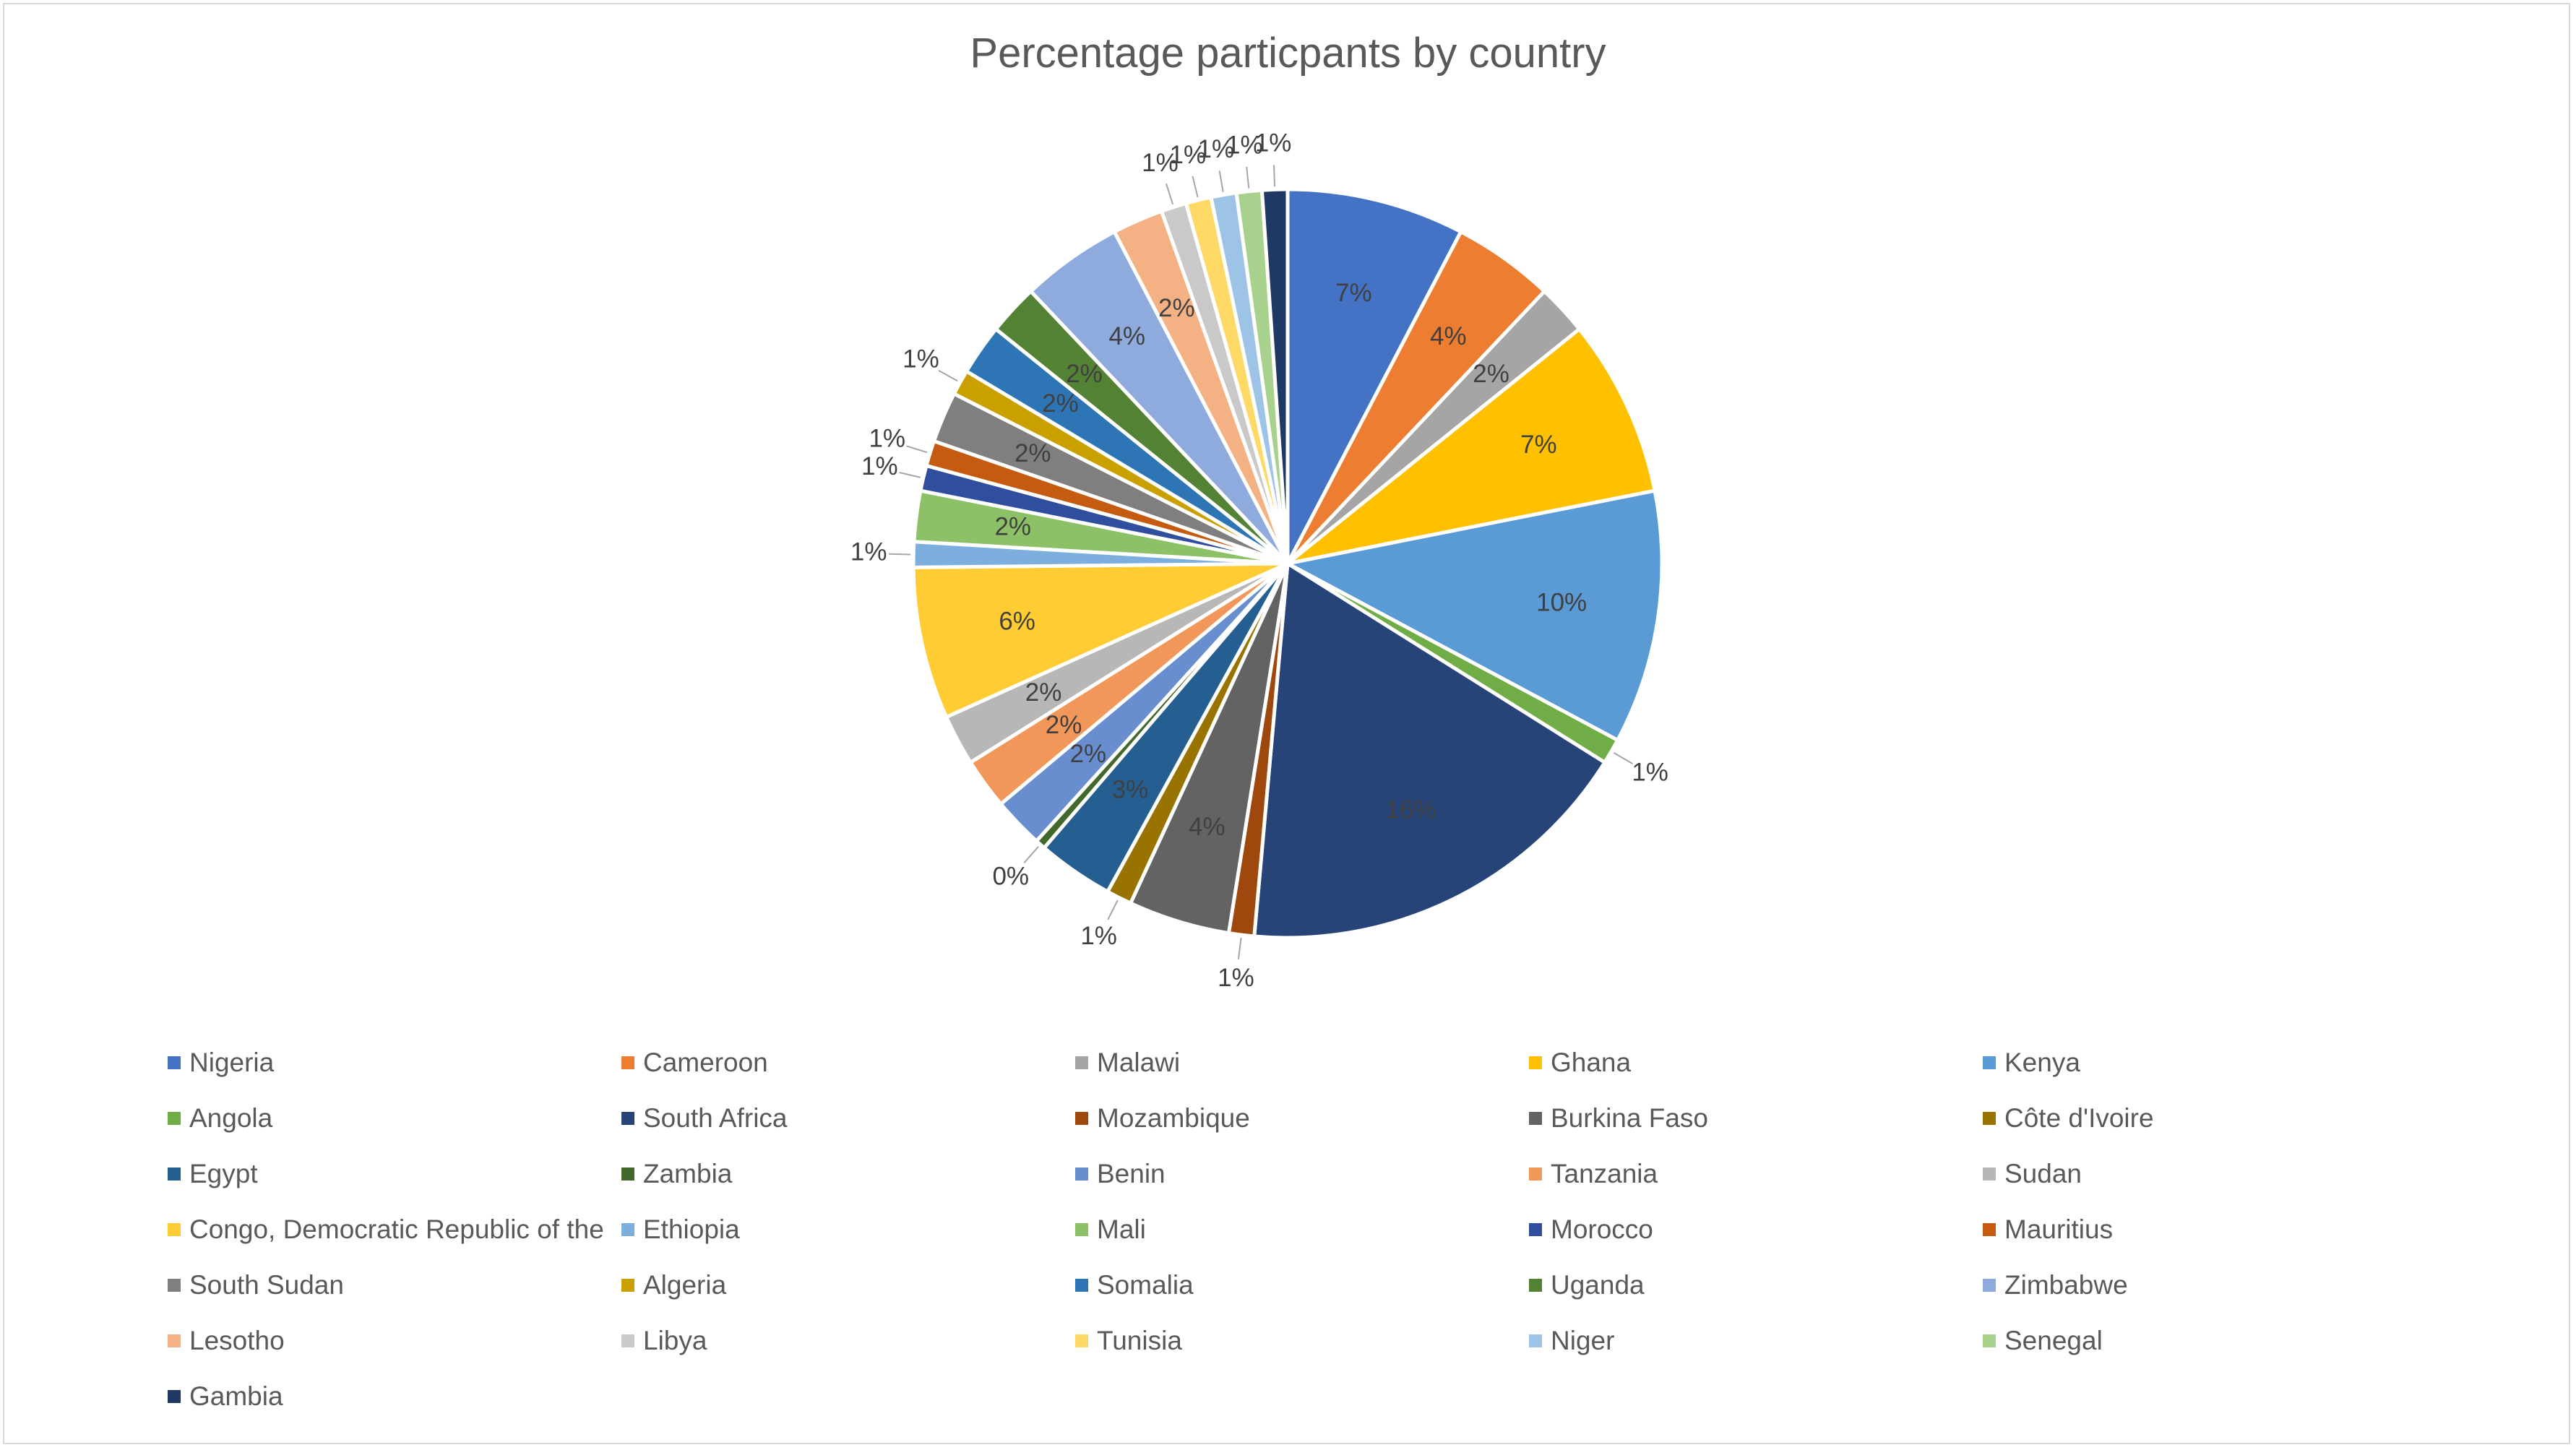  What do you see at coordinates (1374, 376) in the screenshot?
I see `pie-slice-nigeria` at bounding box center [1374, 376].